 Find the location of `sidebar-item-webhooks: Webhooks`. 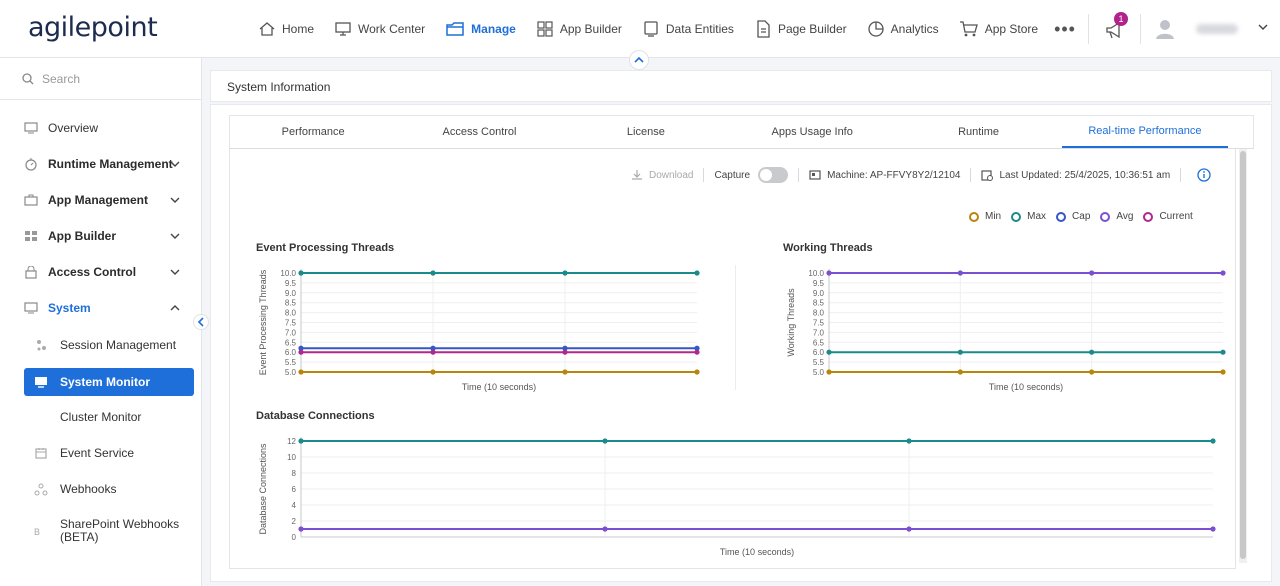

sidebar-item-webhooks: Webhooks is located at coordinates (100, 489).